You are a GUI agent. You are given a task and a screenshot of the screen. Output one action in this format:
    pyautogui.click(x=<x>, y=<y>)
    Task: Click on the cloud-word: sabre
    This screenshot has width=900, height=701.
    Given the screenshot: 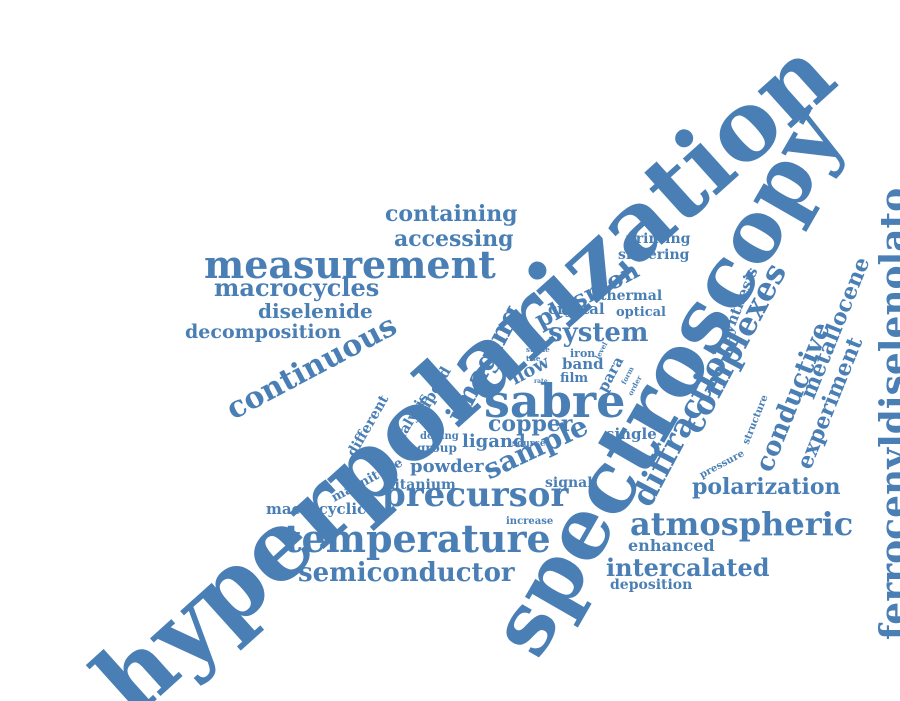 What is the action you would take?
    pyautogui.click(x=555, y=401)
    